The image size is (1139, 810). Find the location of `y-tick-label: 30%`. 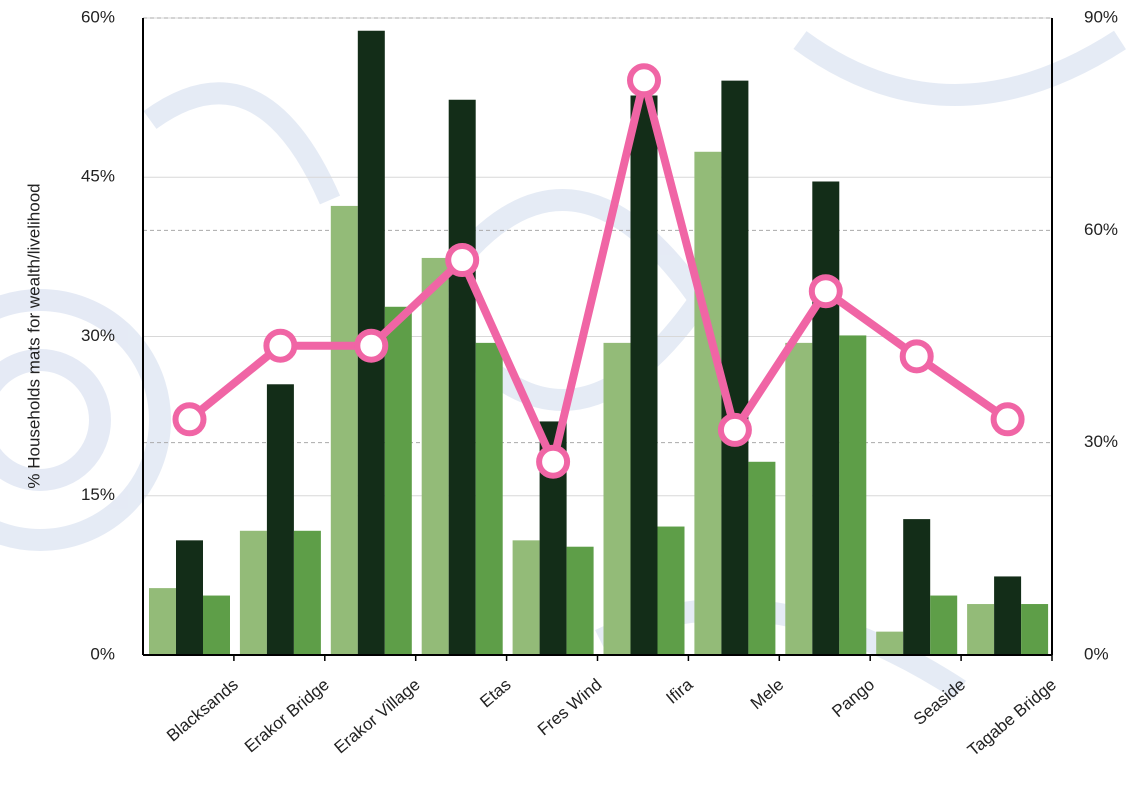

y-tick-label: 30% is located at coordinates (98, 335).